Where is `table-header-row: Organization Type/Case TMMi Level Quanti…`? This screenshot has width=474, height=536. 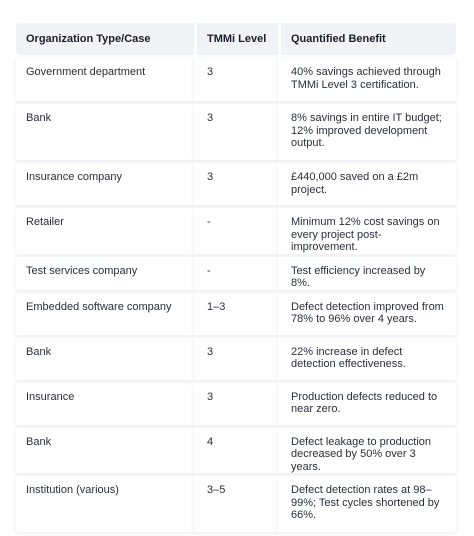
table-header-row: Organization Type/Case TMMi Level Quanti… is located at coordinates (236, 39).